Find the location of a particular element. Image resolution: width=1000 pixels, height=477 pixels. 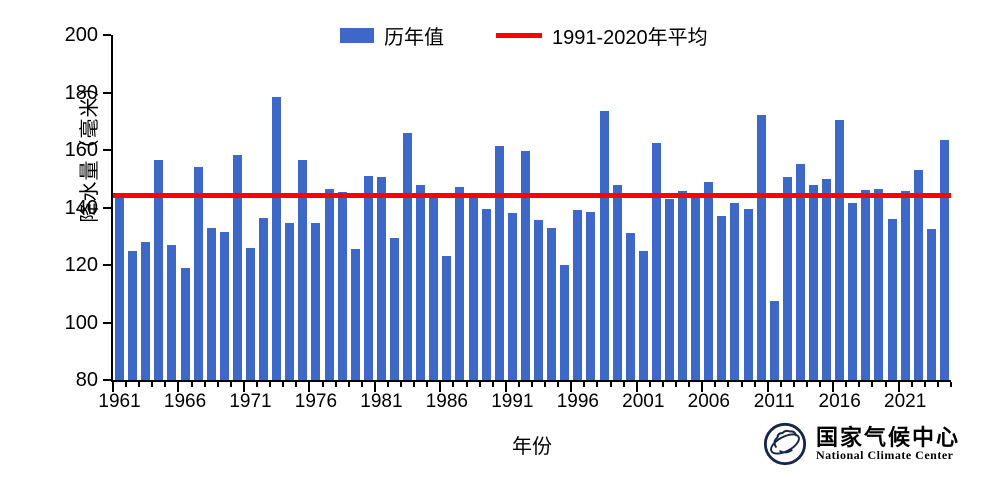

bar-1988 is located at coordinates (473, 287).